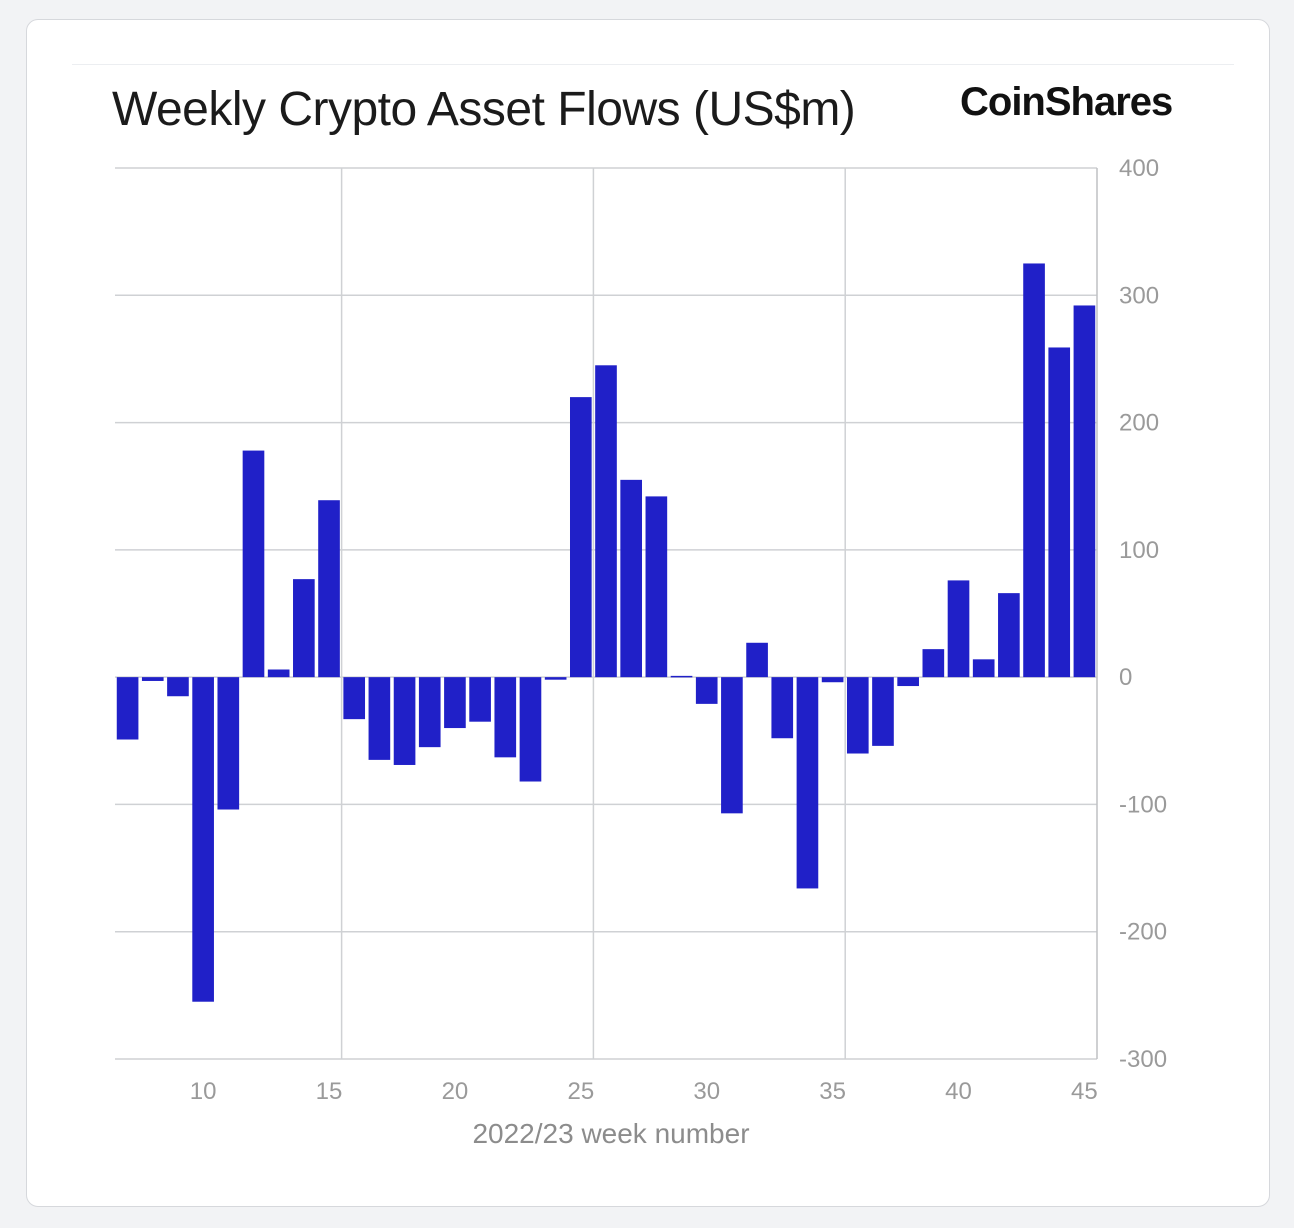  I want to click on x-tick-label: 35, so click(832, 1091).